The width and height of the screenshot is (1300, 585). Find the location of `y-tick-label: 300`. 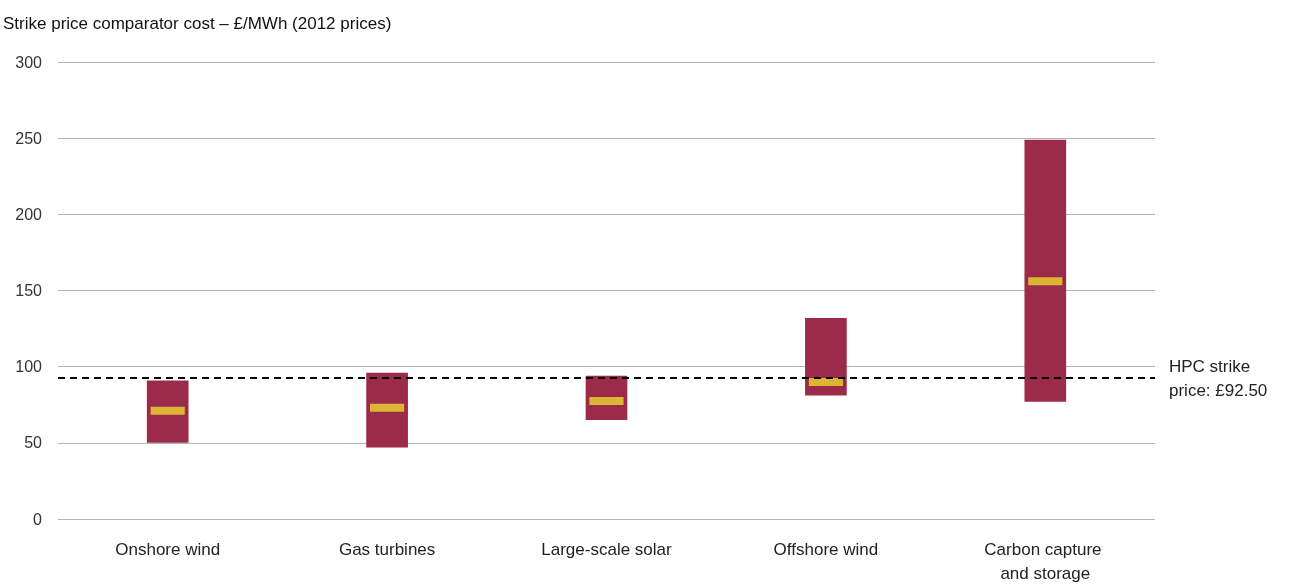

y-tick-label: 300 is located at coordinates (29, 62).